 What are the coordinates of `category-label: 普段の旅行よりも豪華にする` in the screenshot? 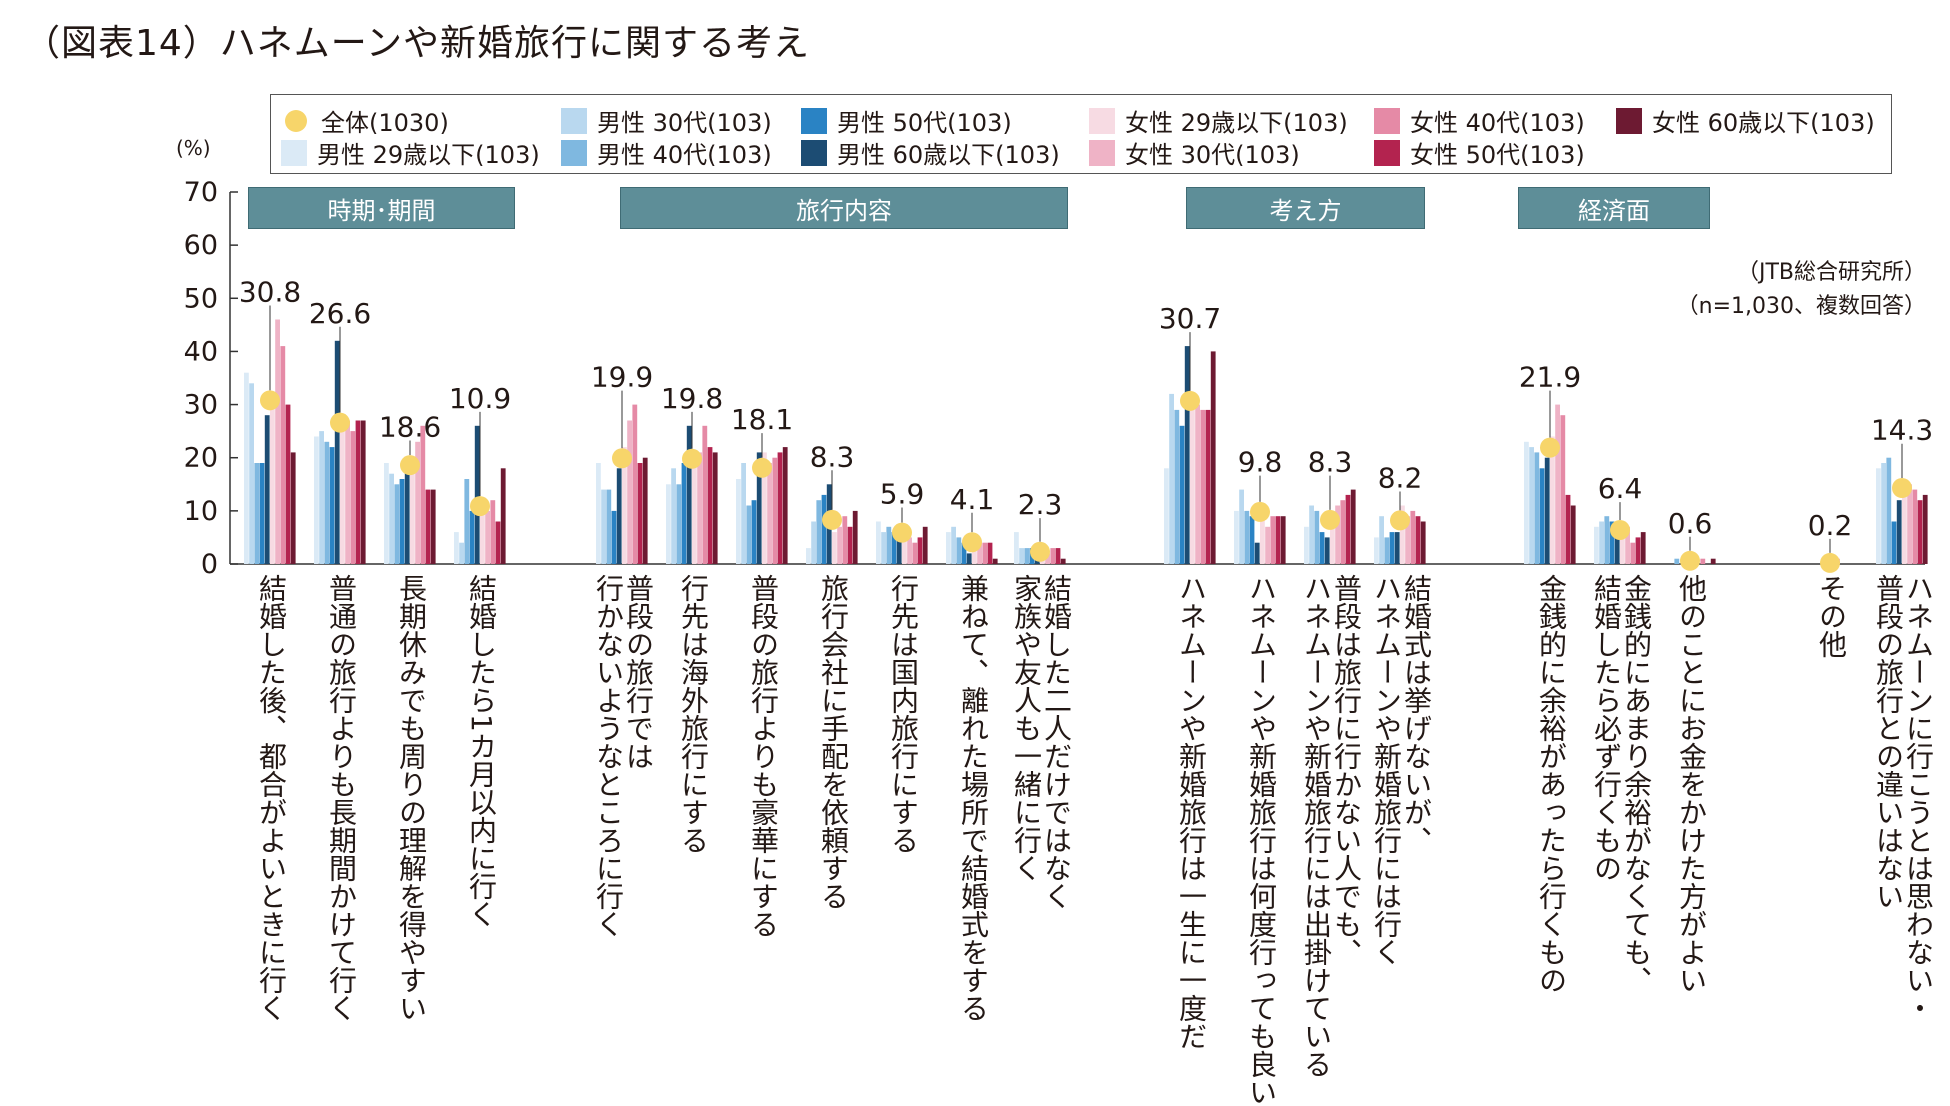 It's located at (763, 756).